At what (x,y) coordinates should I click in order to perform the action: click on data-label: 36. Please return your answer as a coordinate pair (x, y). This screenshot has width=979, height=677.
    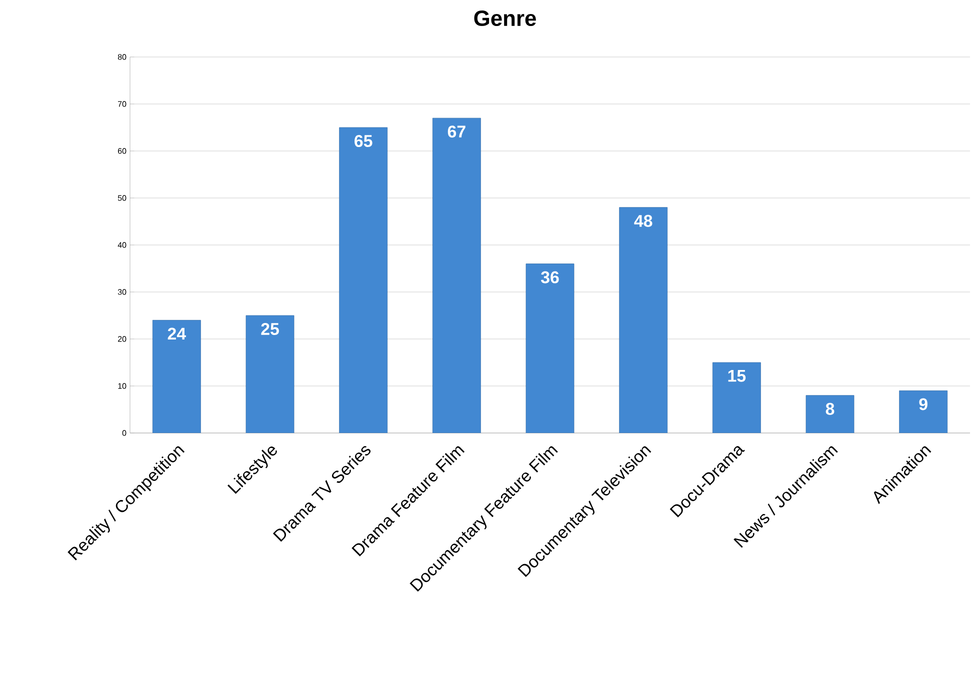
    Looking at the image, I should click on (549, 277).